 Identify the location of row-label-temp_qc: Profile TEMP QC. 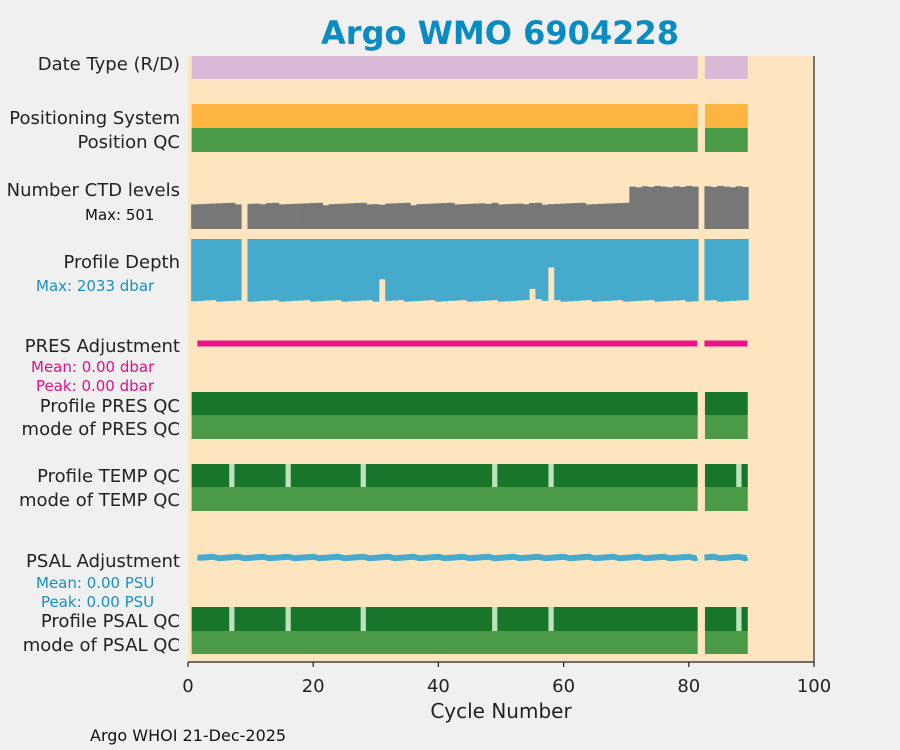
(108, 476).